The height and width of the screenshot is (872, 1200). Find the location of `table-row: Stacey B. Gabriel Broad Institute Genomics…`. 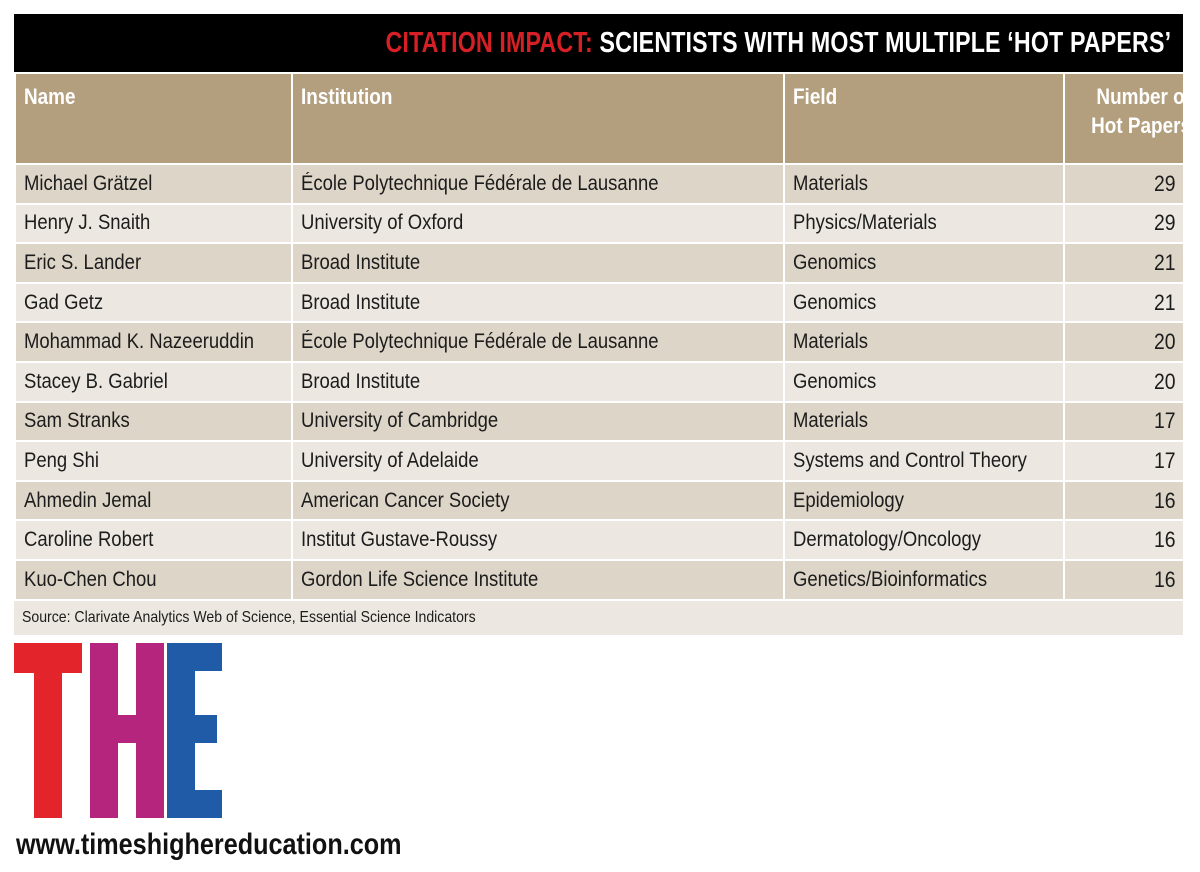

table-row: Stacey B. Gabriel Broad Institute Genomics… is located at coordinates (599, 381).